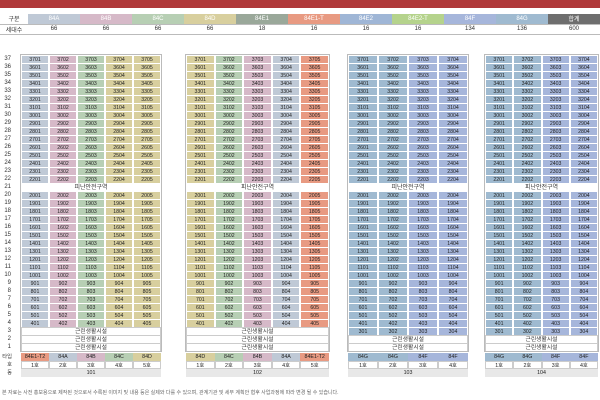 This screenshot has height=400, width=600. Describe the element at coordinates (7, 67) in the screenshot. I see `floor-label: 36` at that location.